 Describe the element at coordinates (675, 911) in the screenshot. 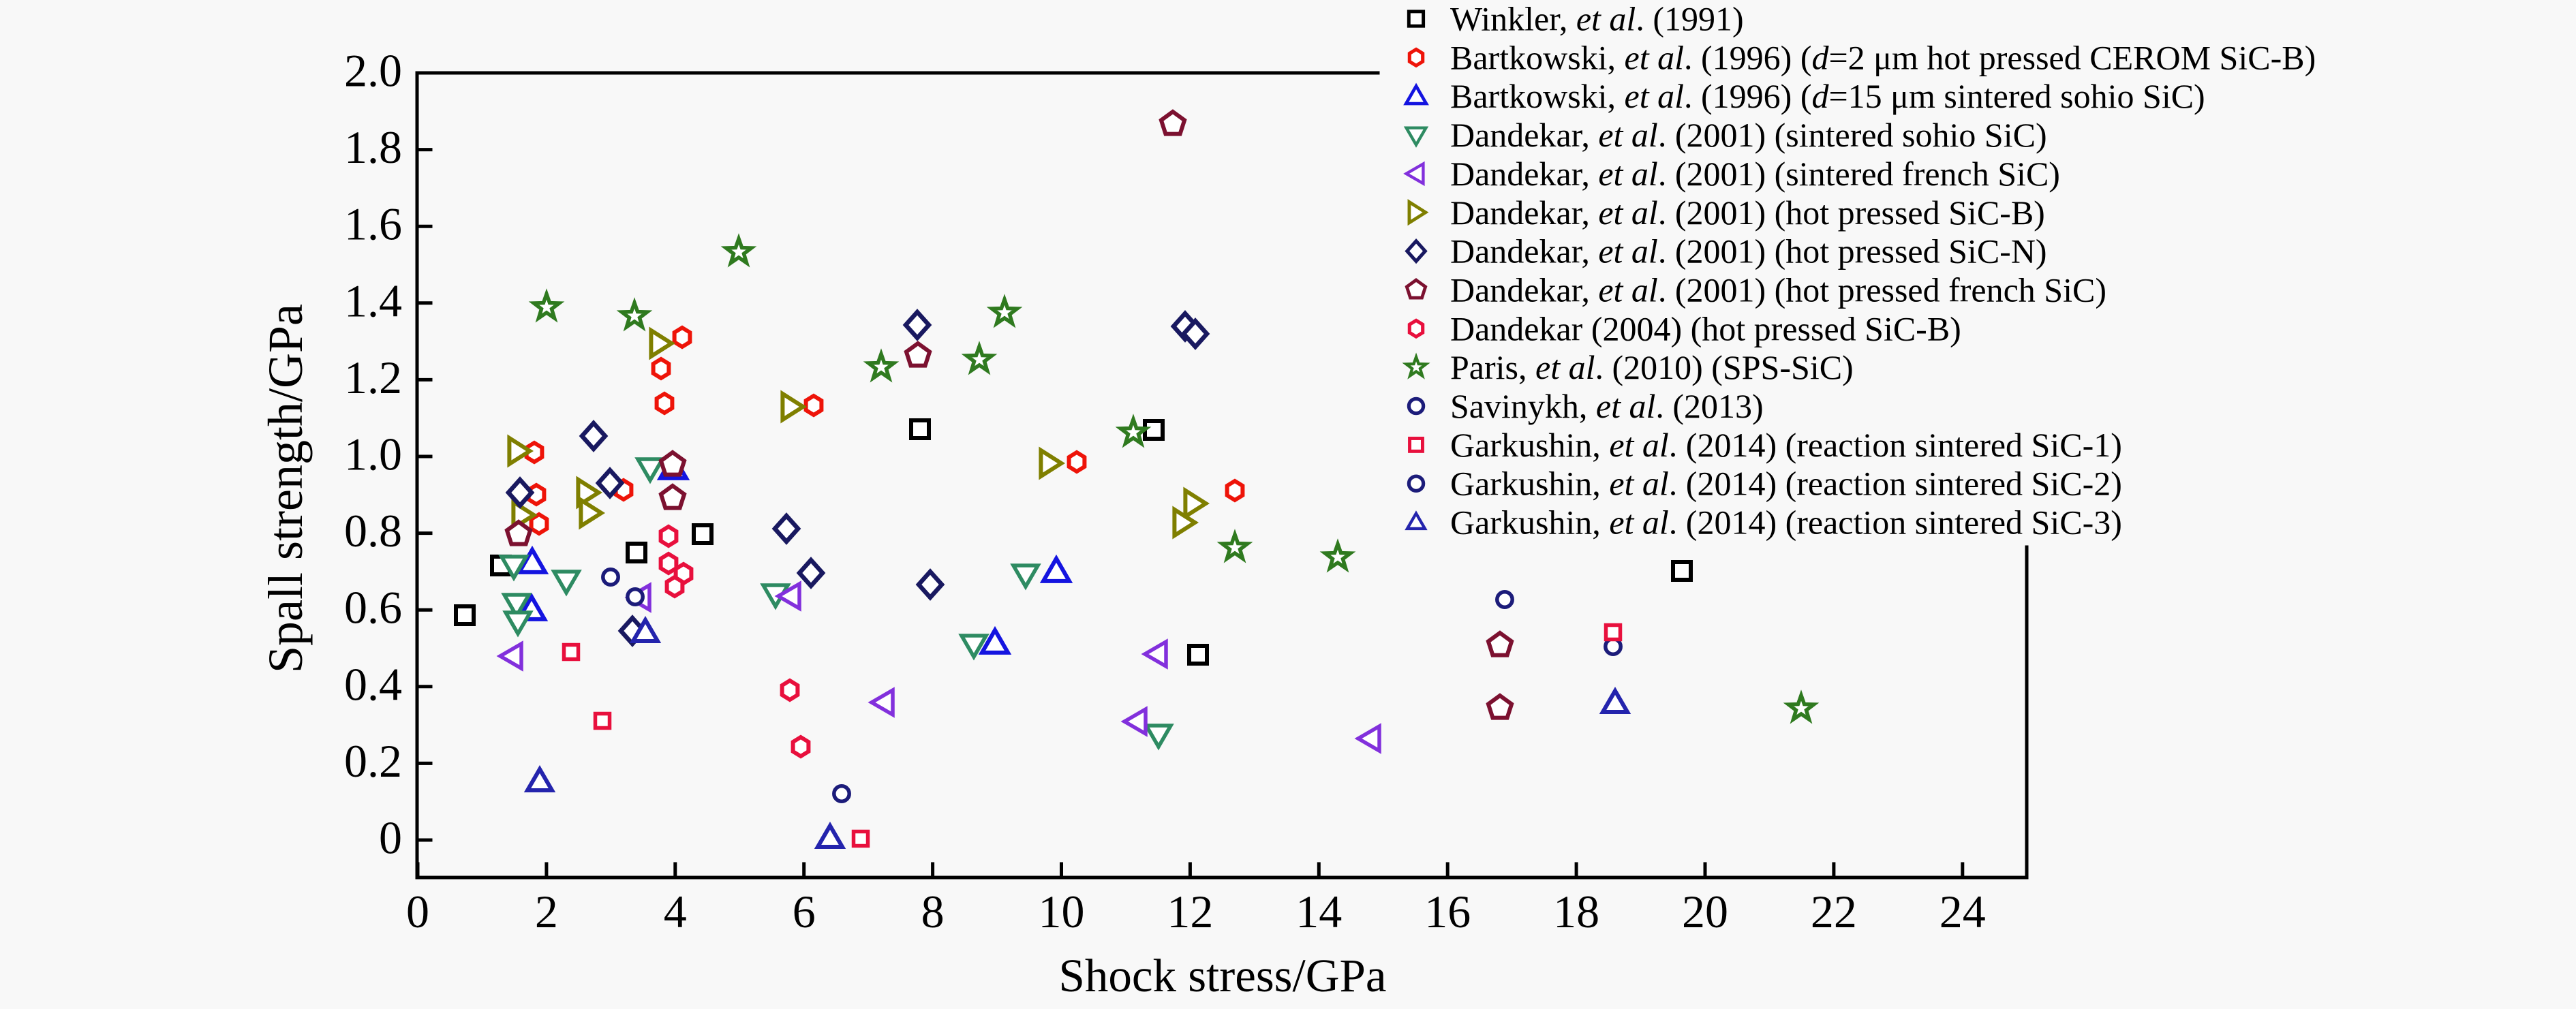

I see `svg-text: 4` at that location.